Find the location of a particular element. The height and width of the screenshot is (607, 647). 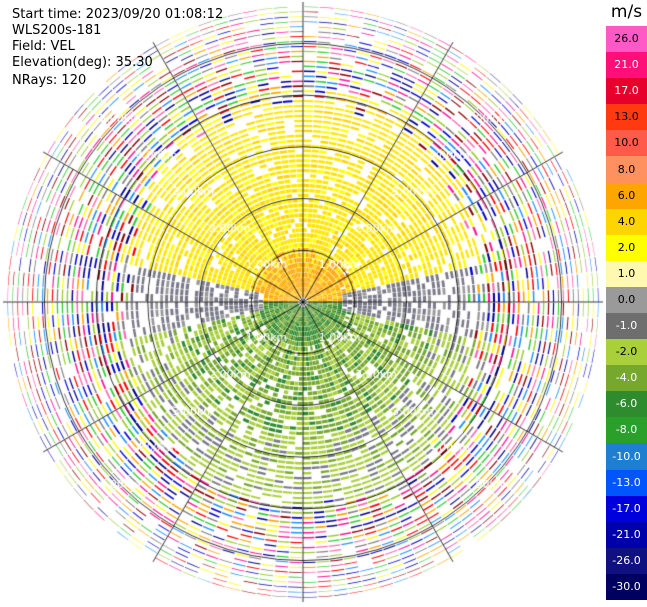

colorbar-tick-label: -10.0 is located at coordinates (626, 456).